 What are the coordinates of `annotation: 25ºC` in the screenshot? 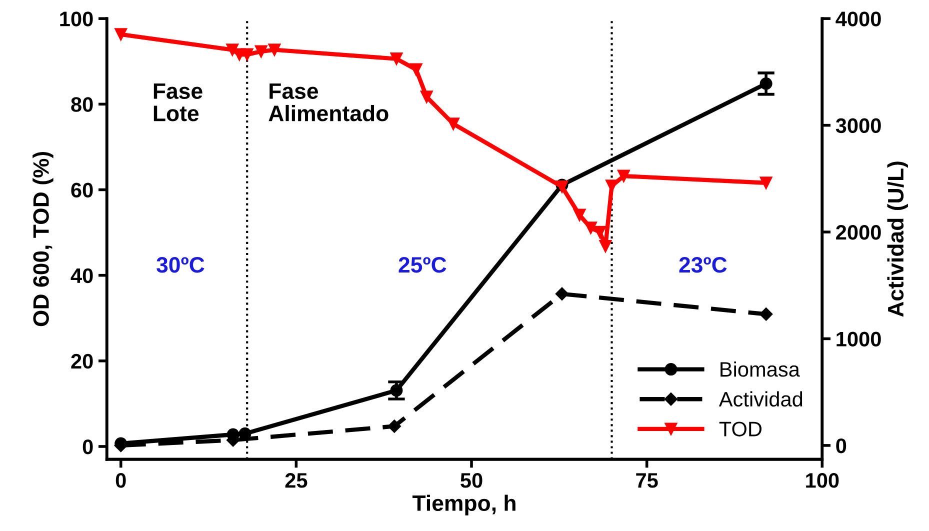 It's located at (422, 264).